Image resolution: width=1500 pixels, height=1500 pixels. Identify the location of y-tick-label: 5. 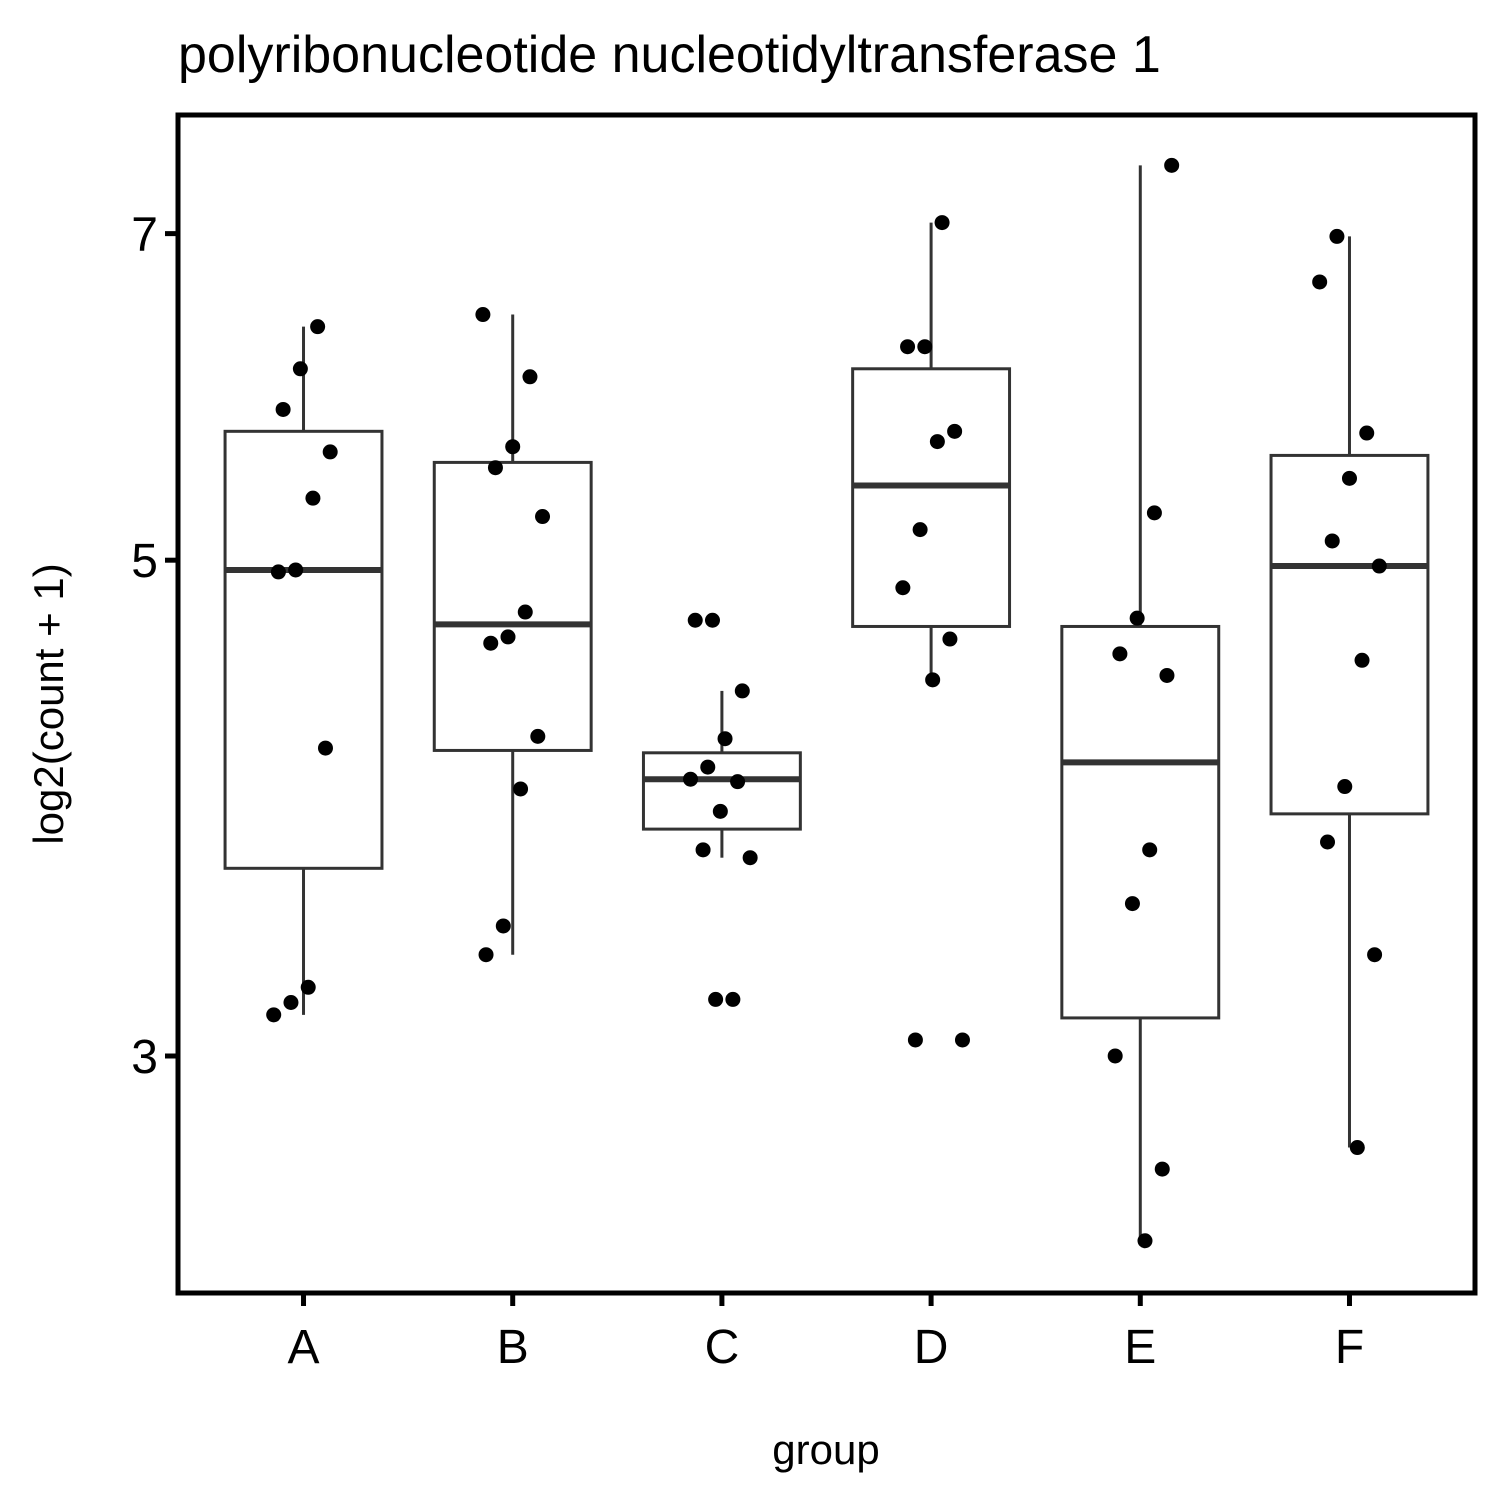
(144, 561).